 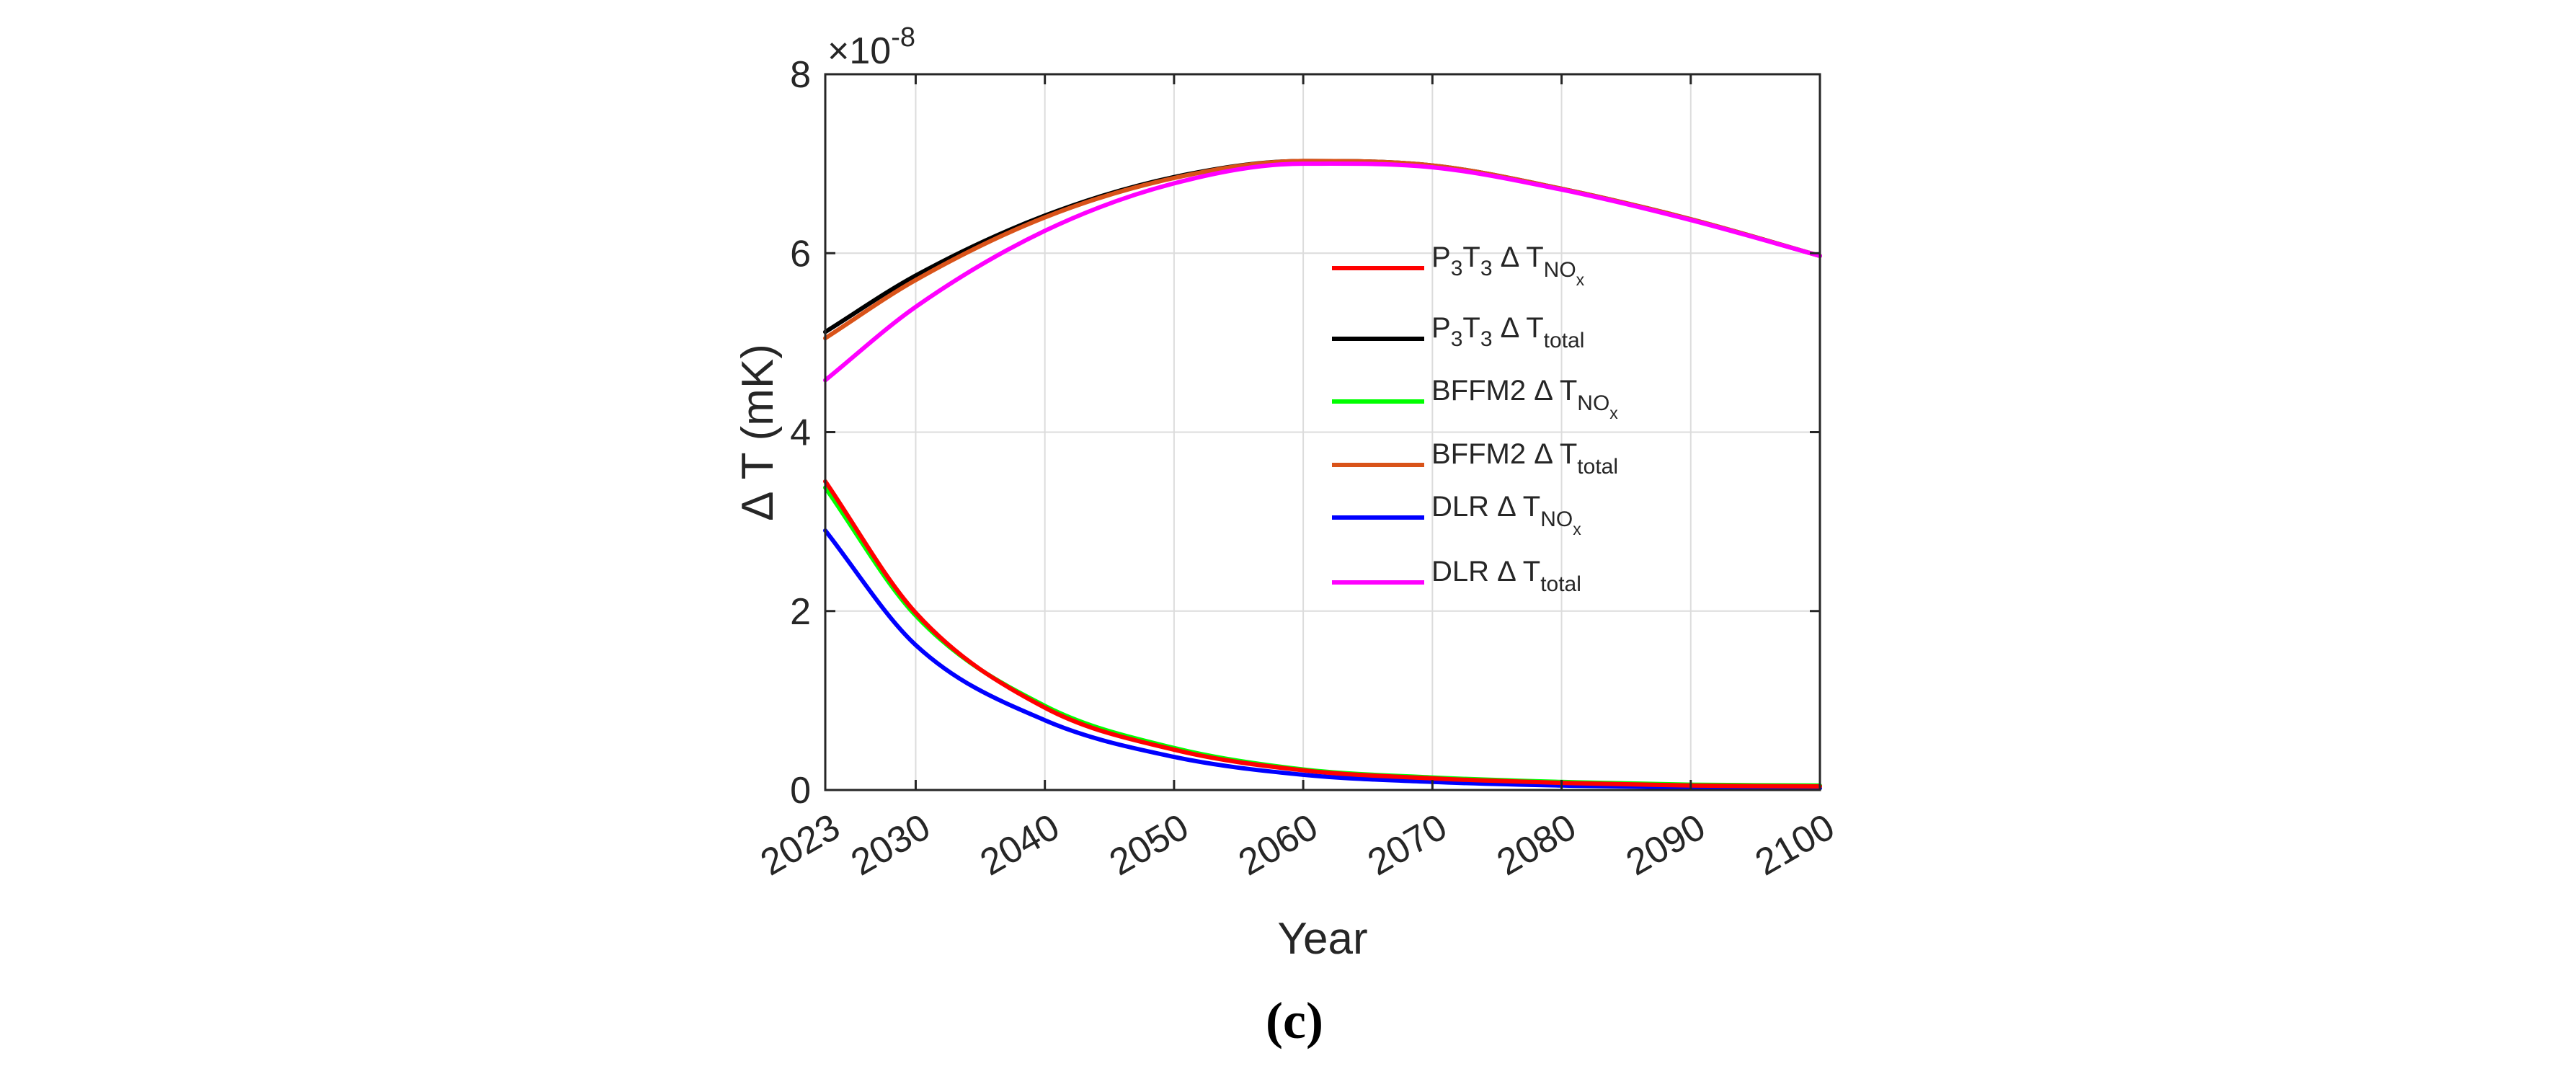 I want to click on x-tick-label: 2070, so click(x=1407, y=845).